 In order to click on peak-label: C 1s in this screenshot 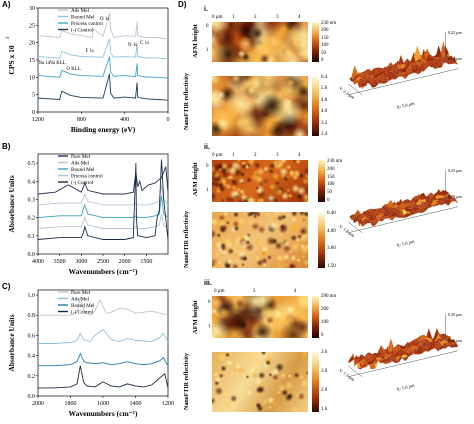, I will do `click(144, 43)`.